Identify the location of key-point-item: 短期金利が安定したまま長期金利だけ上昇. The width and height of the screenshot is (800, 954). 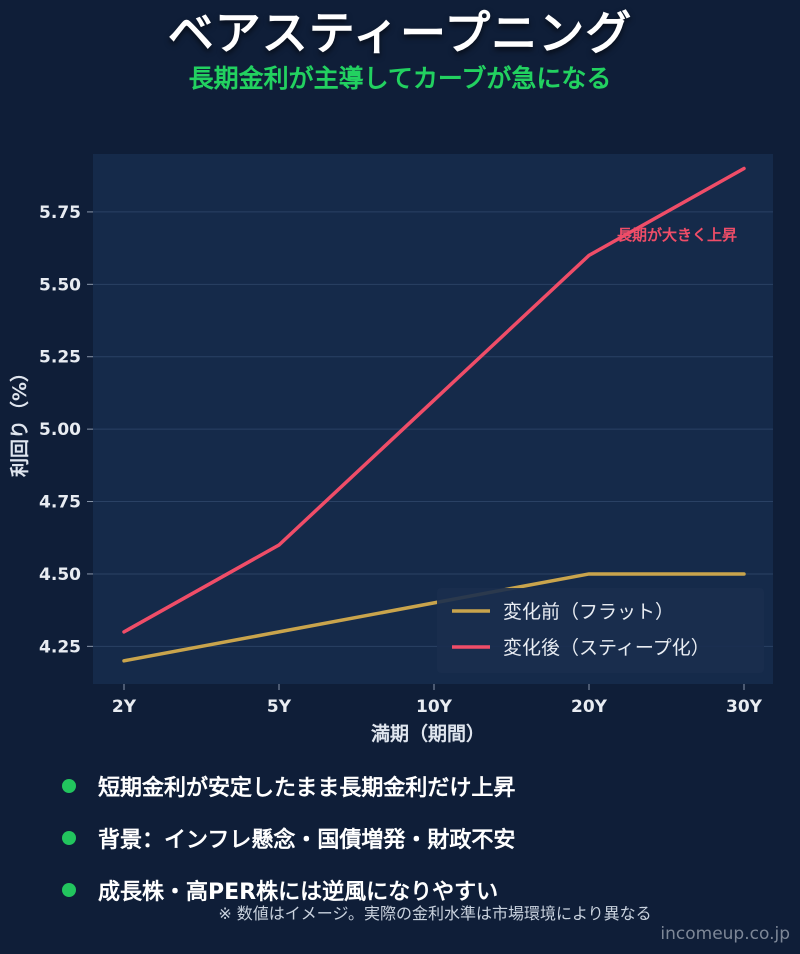
(288, 786).